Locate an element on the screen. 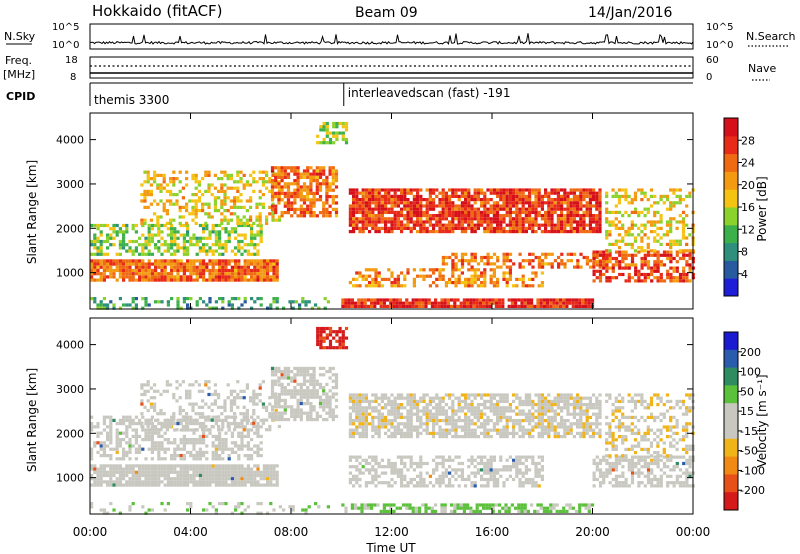 Image resolution: width=800 pixels, height=554 pixels. noise-sky-label: N.Sky is located at coordinates (20, 36).